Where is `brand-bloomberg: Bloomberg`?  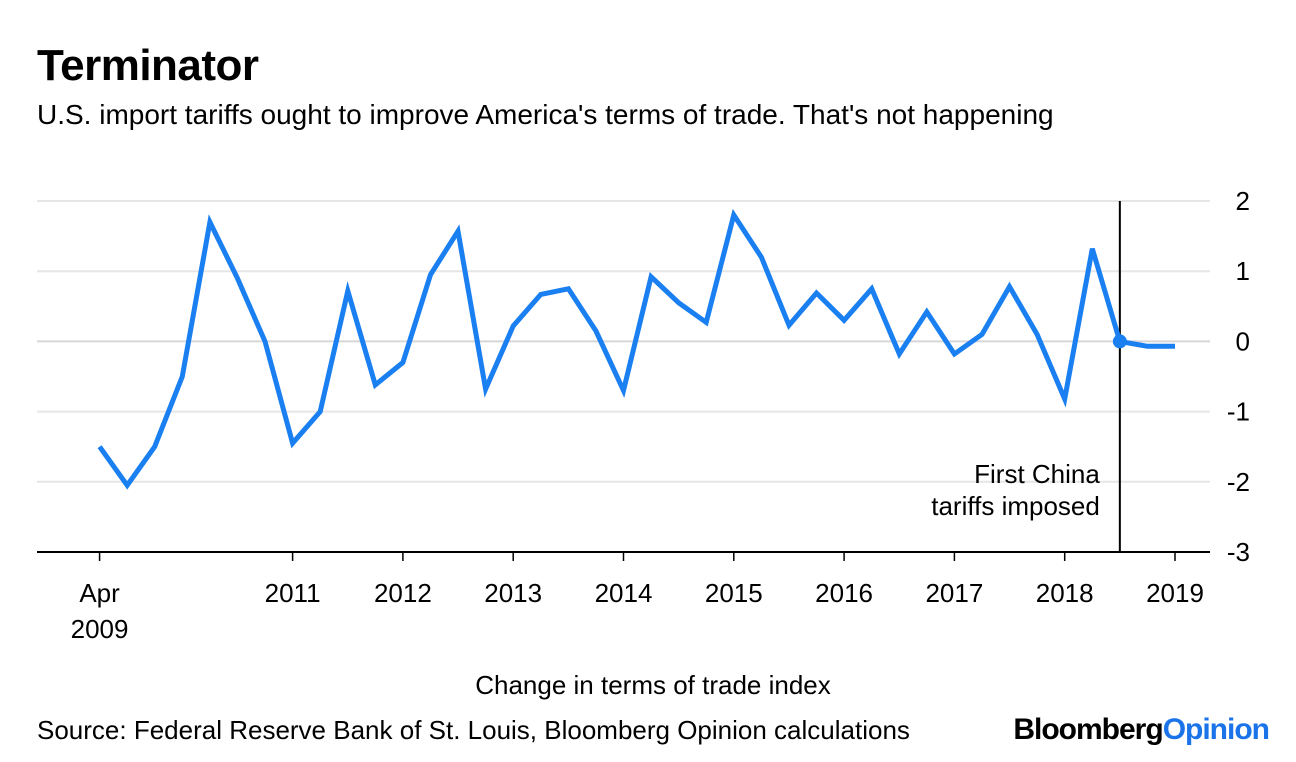
brand-bloomberg: Bloomberg is located at coordinates (1088, 729).